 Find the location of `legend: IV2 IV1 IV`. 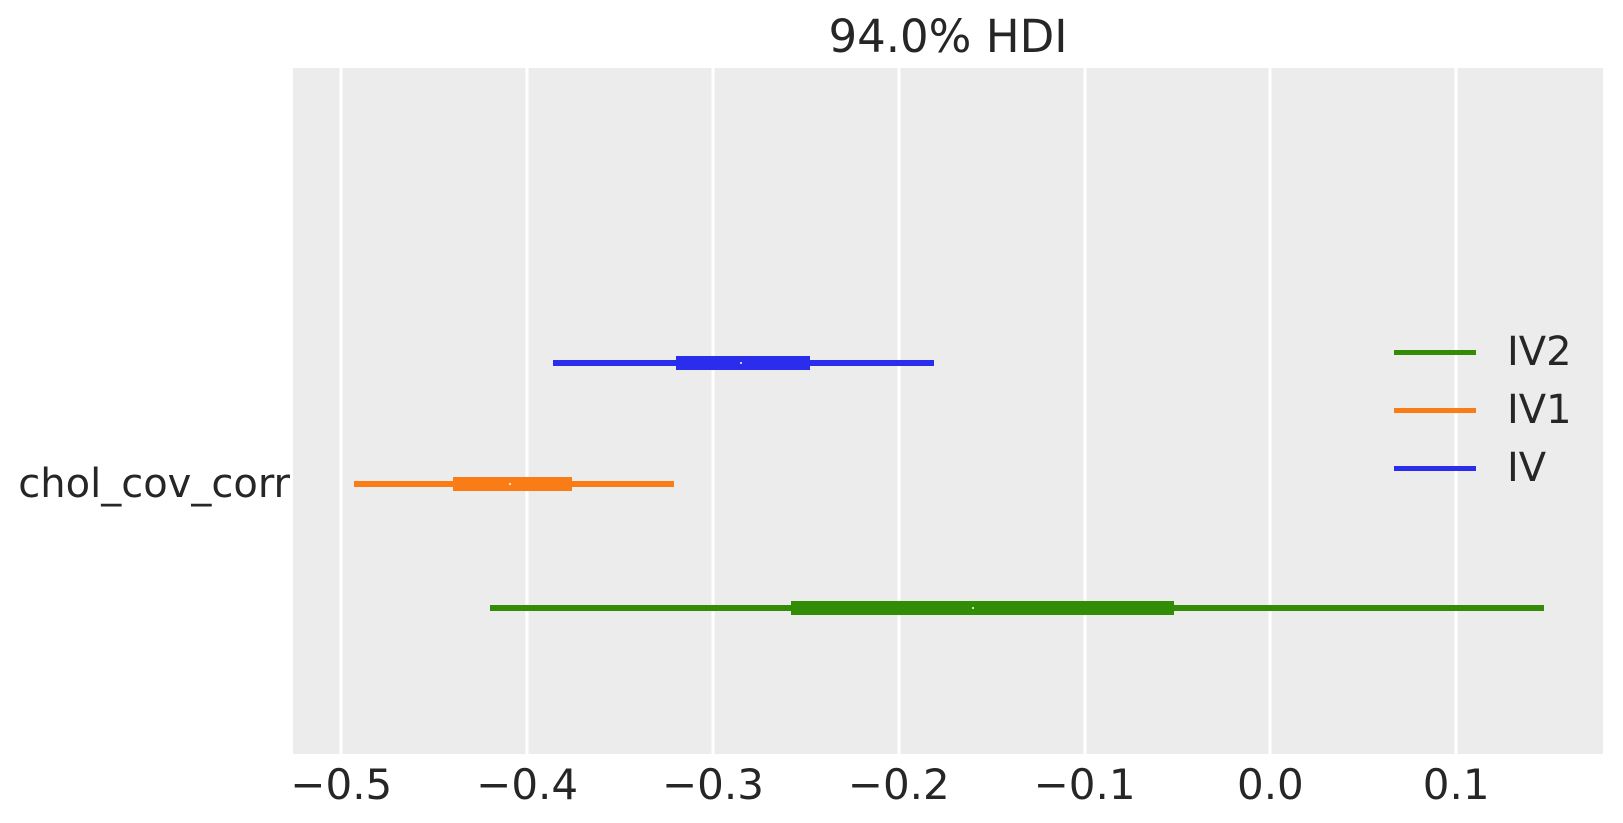

legend: IV2 IV1 IV is located at coordinates (1483, 410).